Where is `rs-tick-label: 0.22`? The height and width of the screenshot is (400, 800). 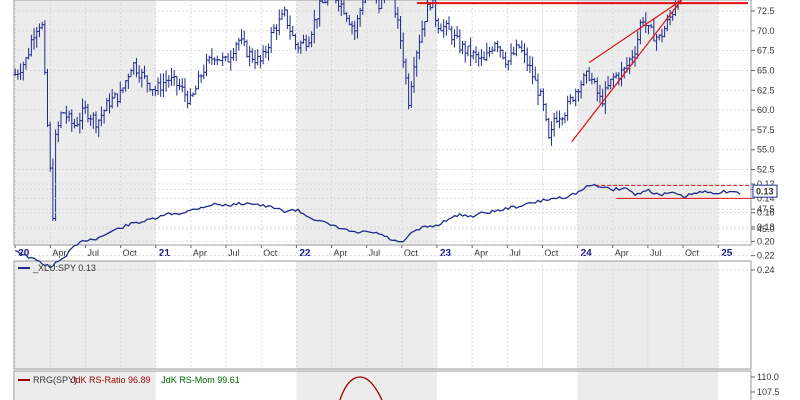
rs-tick-label: 0.22 is located at coordinates (766, 256).